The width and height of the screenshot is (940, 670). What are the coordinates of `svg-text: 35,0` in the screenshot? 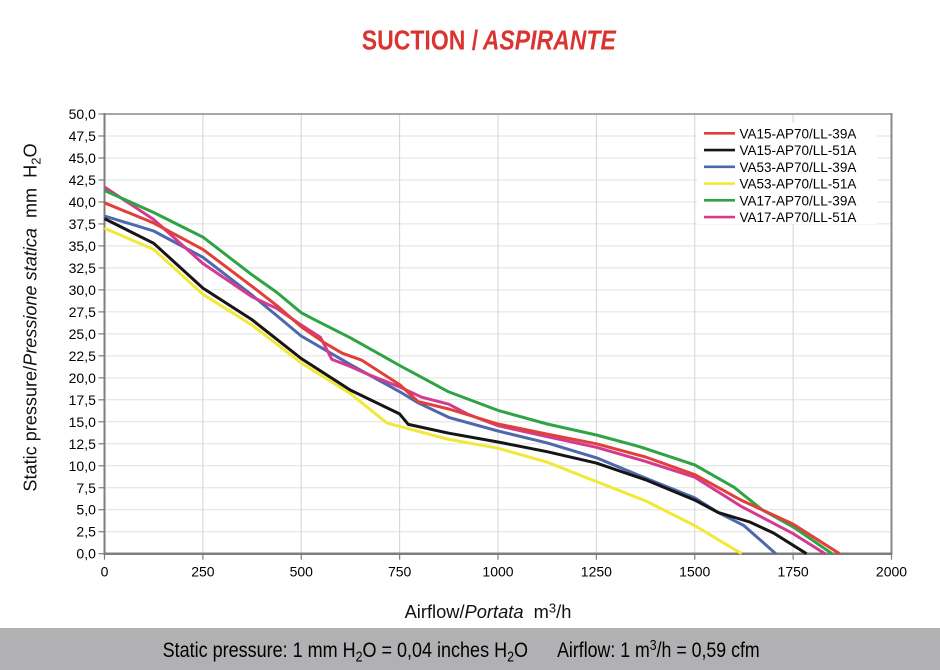 It's located at (82, 246).